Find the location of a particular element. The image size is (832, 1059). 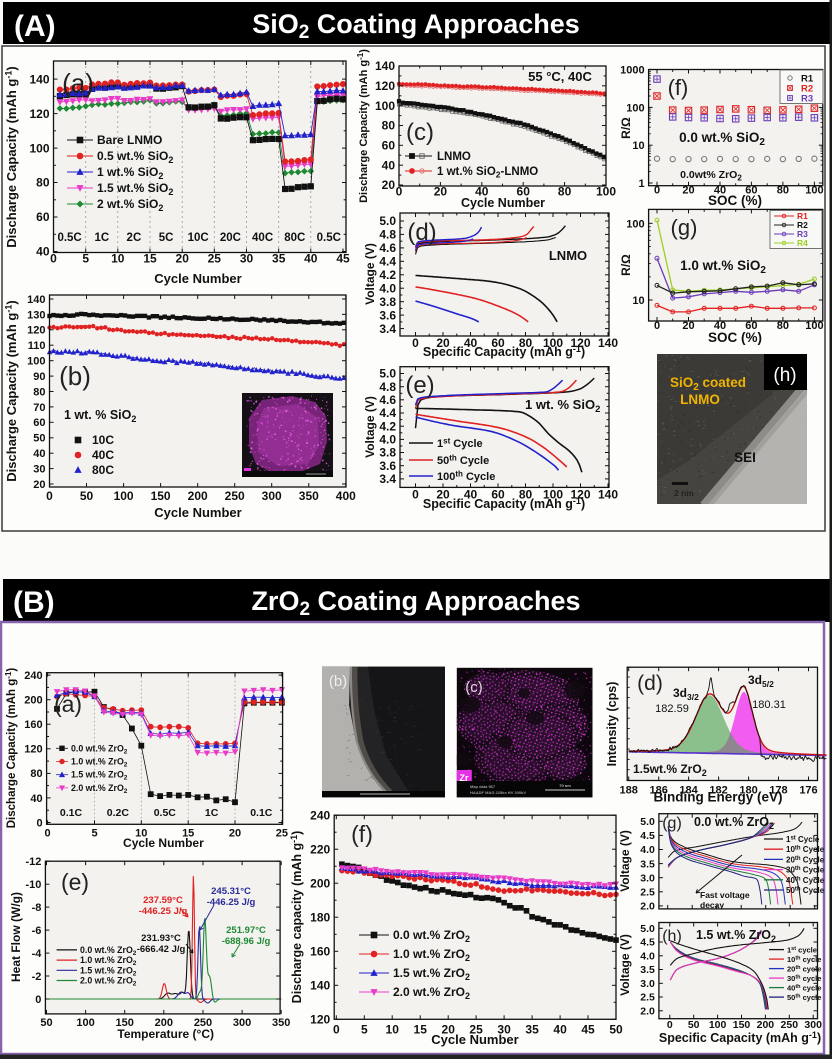

svg-text: -10 is located at coordinates (33, 885).